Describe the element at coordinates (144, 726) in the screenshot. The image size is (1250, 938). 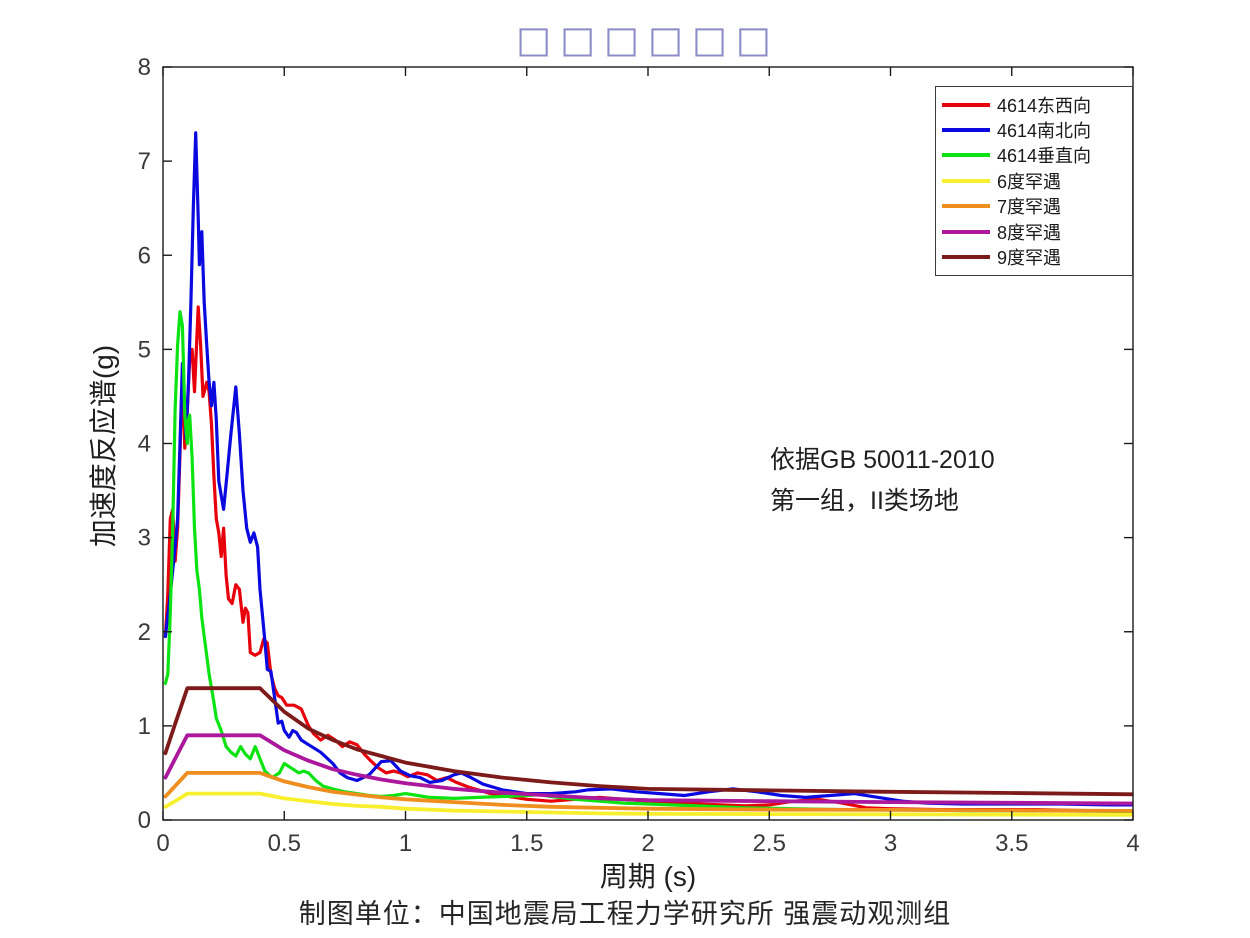
I see `y-tick-label: 1` at that location.